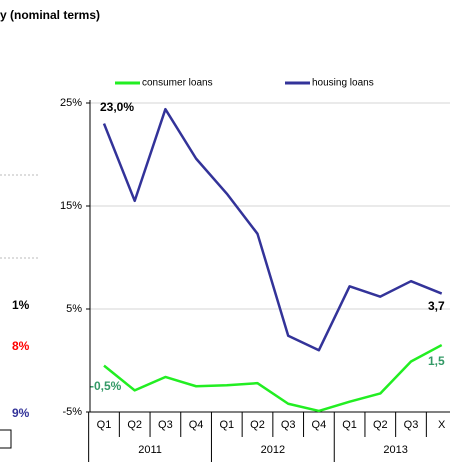 This screenshot has width=450, height=470. I want to click on legend-label: consumer loans, so click(177, 83).